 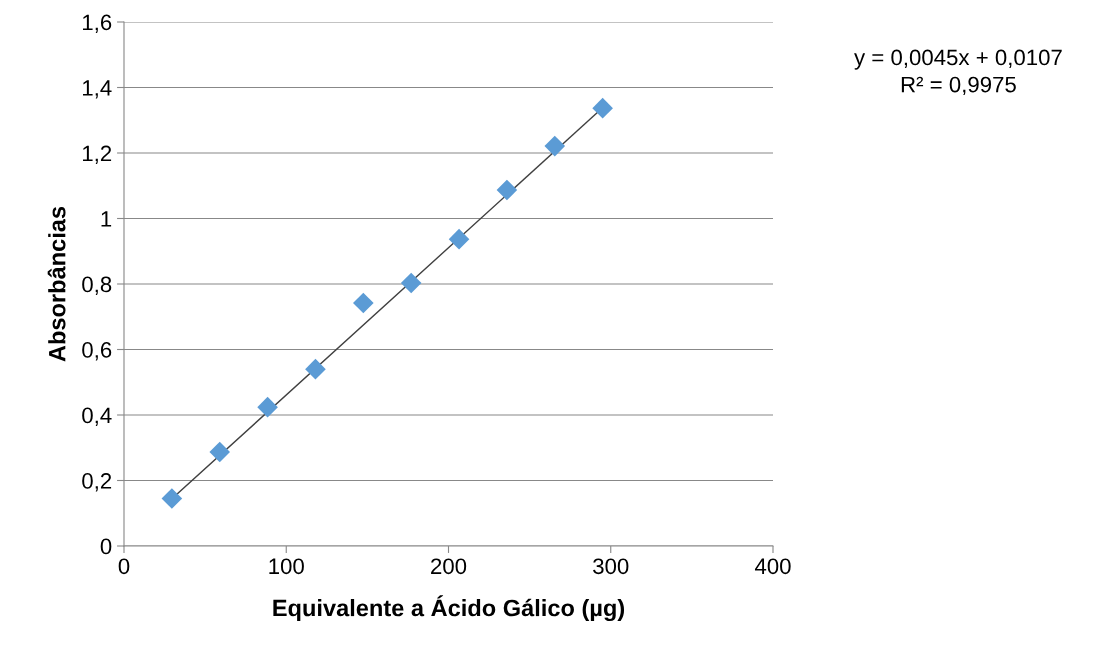 What do you see at coordinates (449, 608) in the screenshot?
I see `x-axis-title: Equivalente a Ácido Gálico (µg)` at bounding box center [449, 608].